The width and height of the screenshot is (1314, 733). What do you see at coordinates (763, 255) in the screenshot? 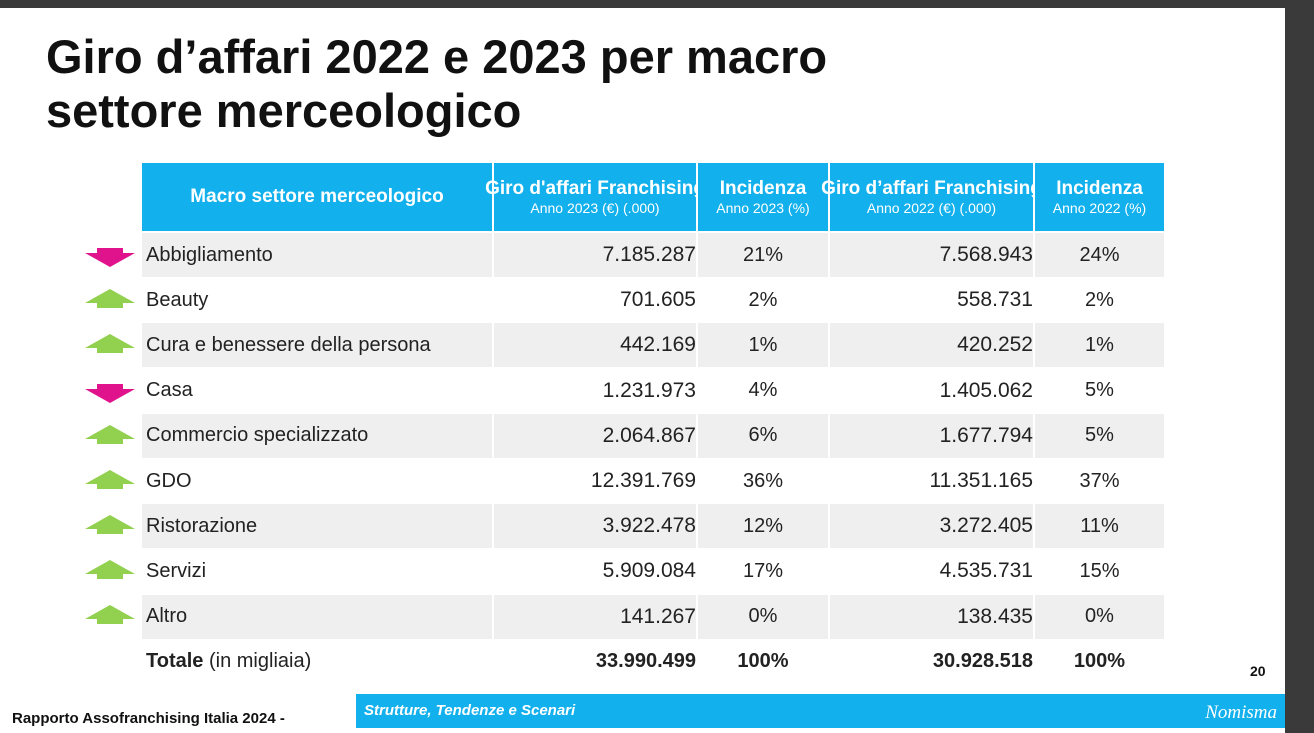
I see `table-cell: 21%` at bounding box center [763, 255].